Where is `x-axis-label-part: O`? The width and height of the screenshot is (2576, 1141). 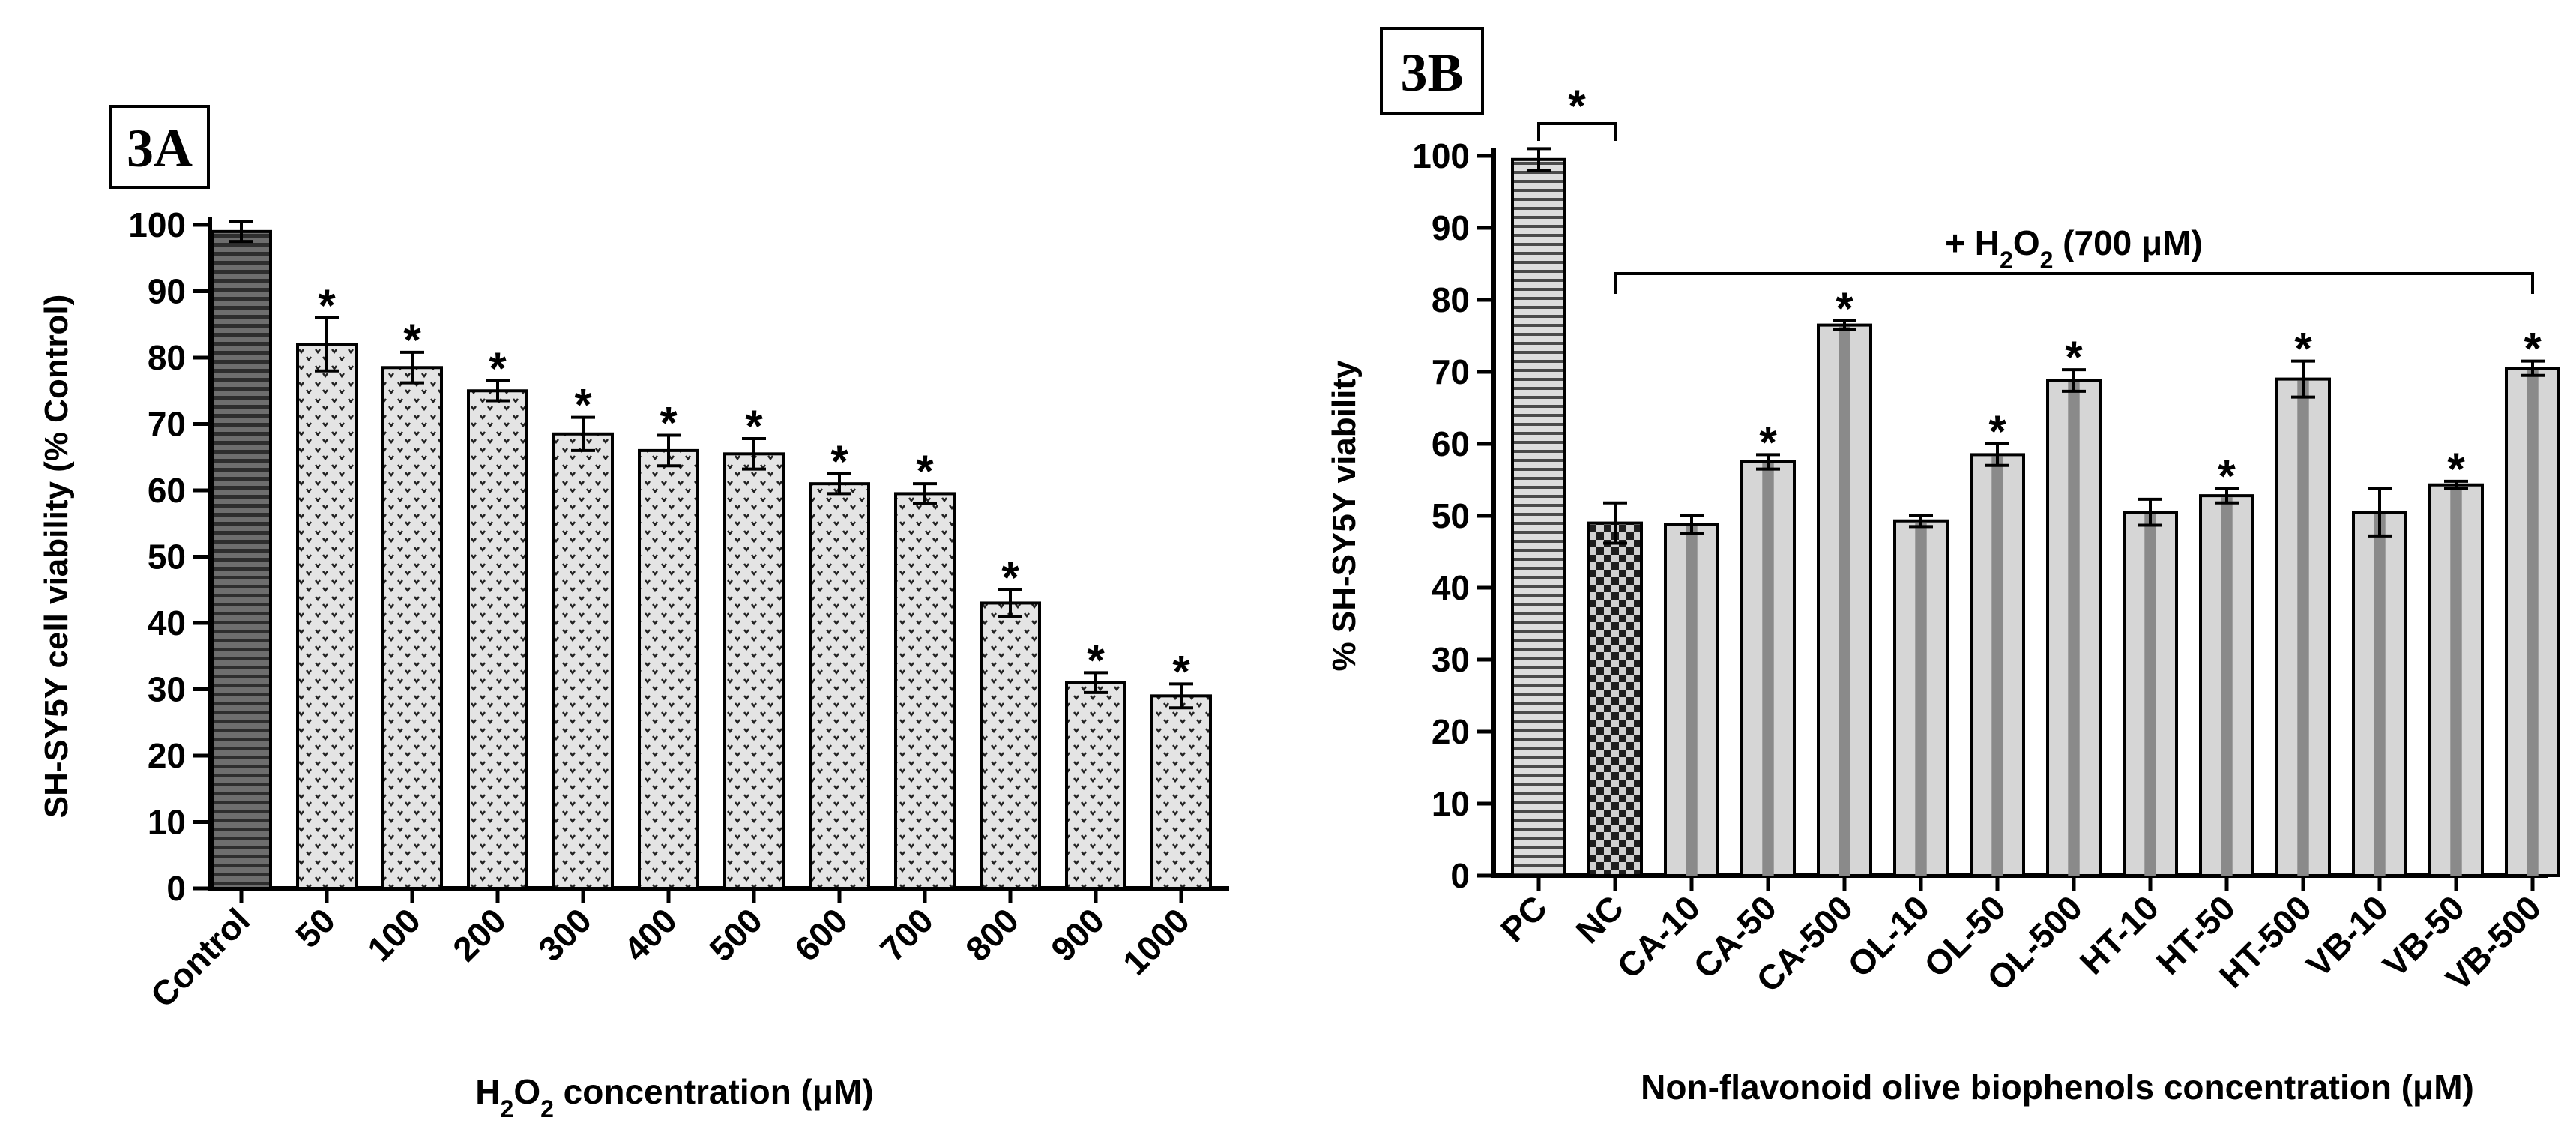 x-axis-label-part: O is located at coordinates (527, 1091).